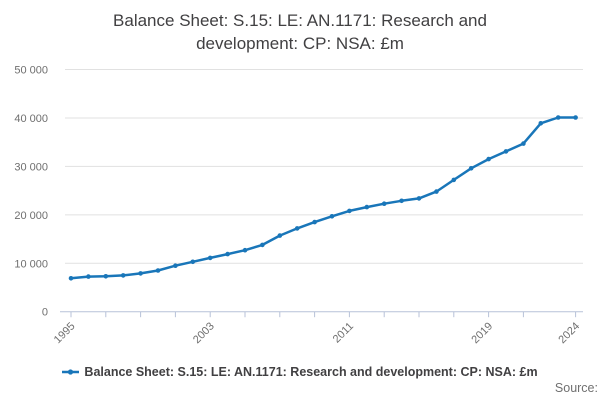  Describe the element at coordinates (471, 168) in the screenshot. I see `data-point-2018` at that location.